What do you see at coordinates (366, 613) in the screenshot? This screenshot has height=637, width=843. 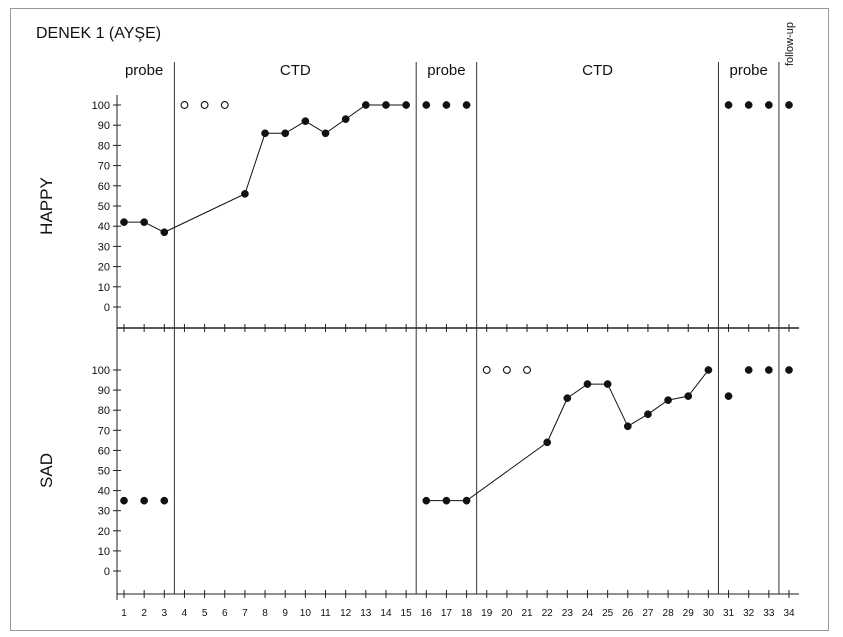 I see `x-tick-label: 13` at bounding box center [366, 613].